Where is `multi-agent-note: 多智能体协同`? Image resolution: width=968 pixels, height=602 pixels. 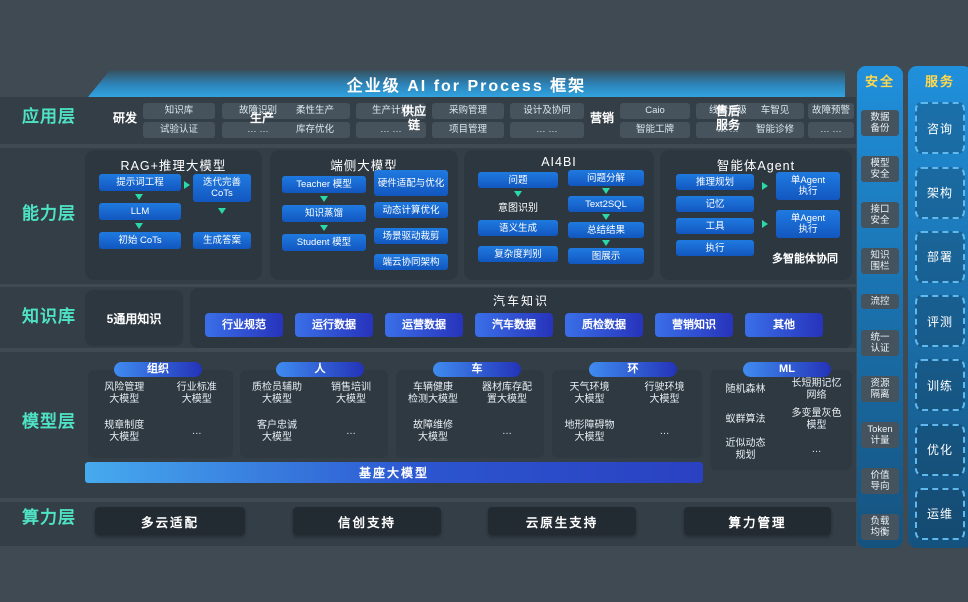 multi-agent-note: 多智能体协同 is located at coordinates (805, 259).